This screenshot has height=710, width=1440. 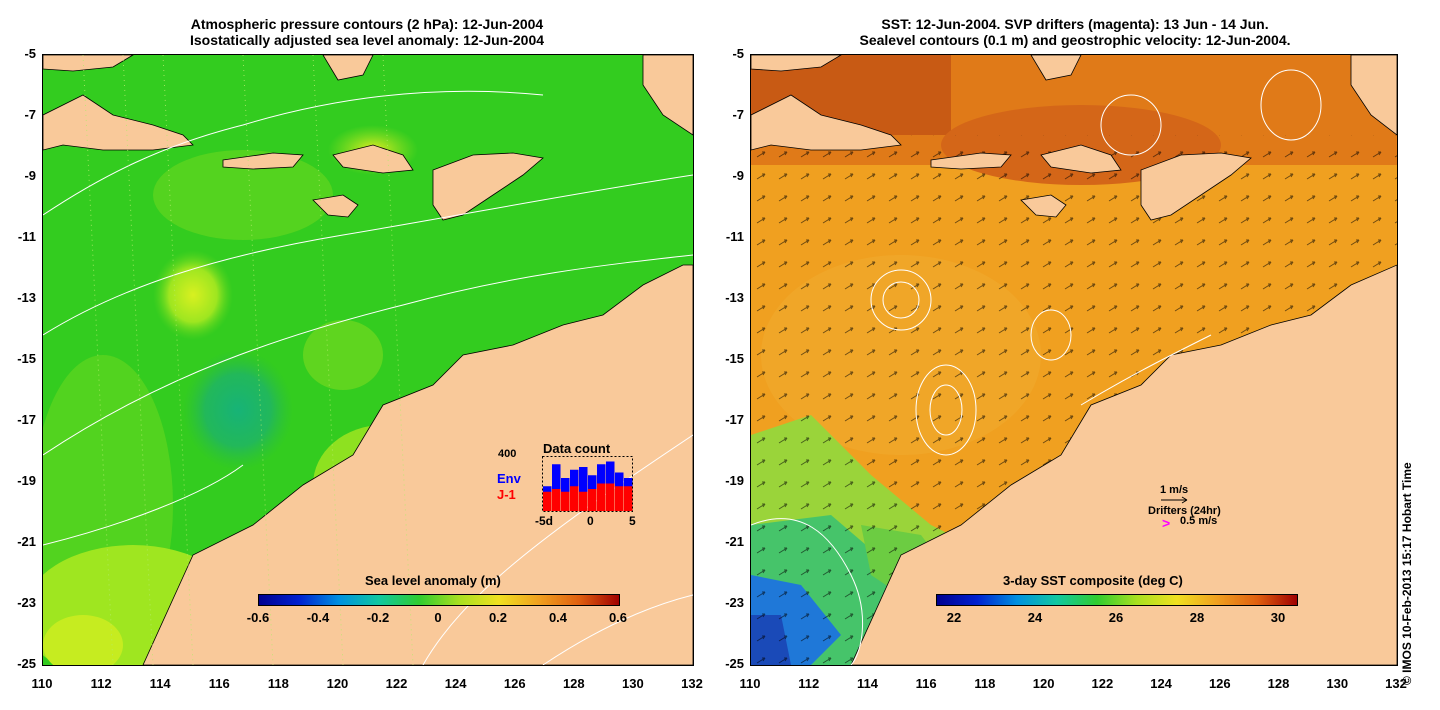 What do you see at coordinates (809, 683) in the screenshot?
I see `right-x-tick-label: 112` at bounding box center [809, 683].